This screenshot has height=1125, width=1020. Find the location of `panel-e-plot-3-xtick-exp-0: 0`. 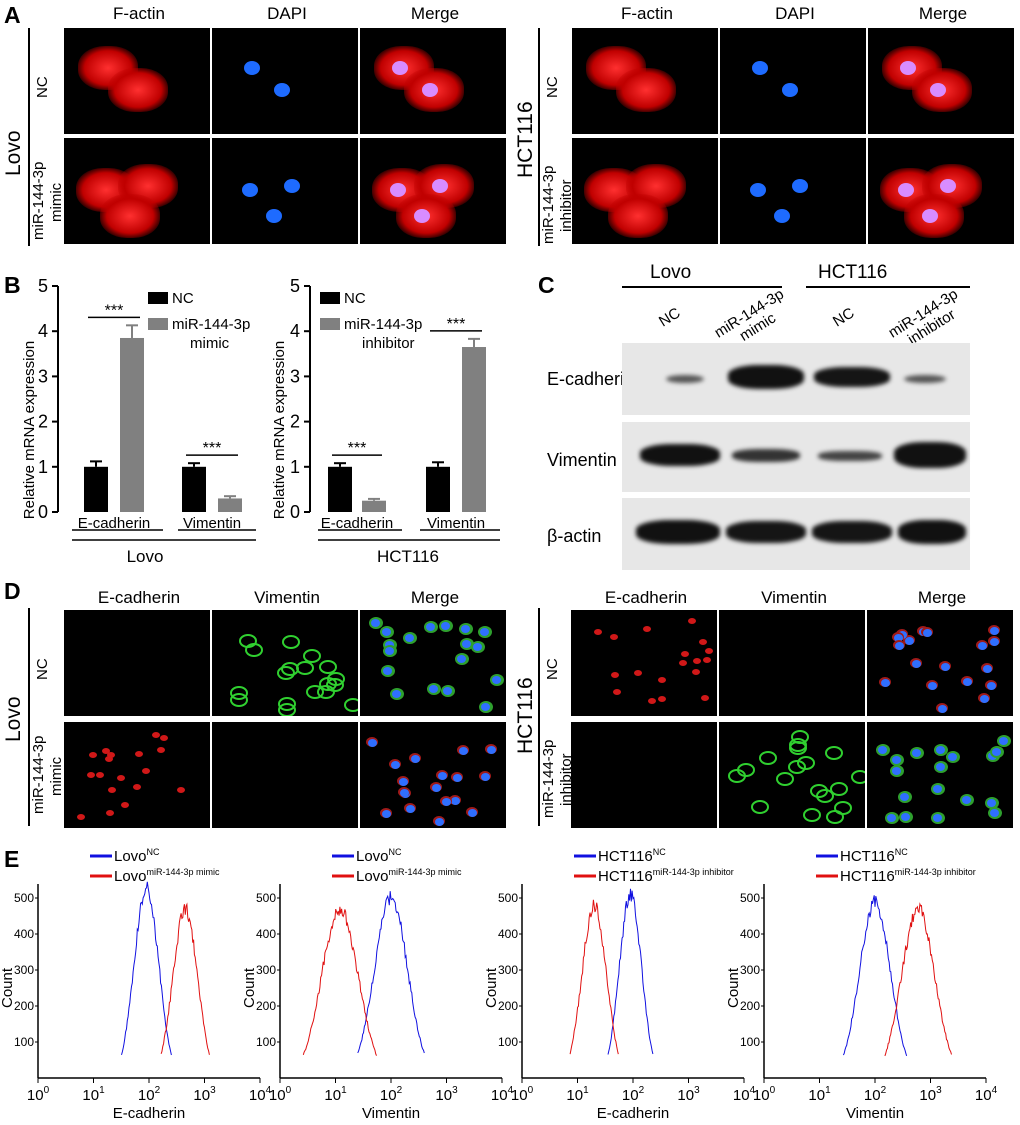

panel-e-plot-3-xtick-exp-0: 0 is located at coordinates (531, 1090).